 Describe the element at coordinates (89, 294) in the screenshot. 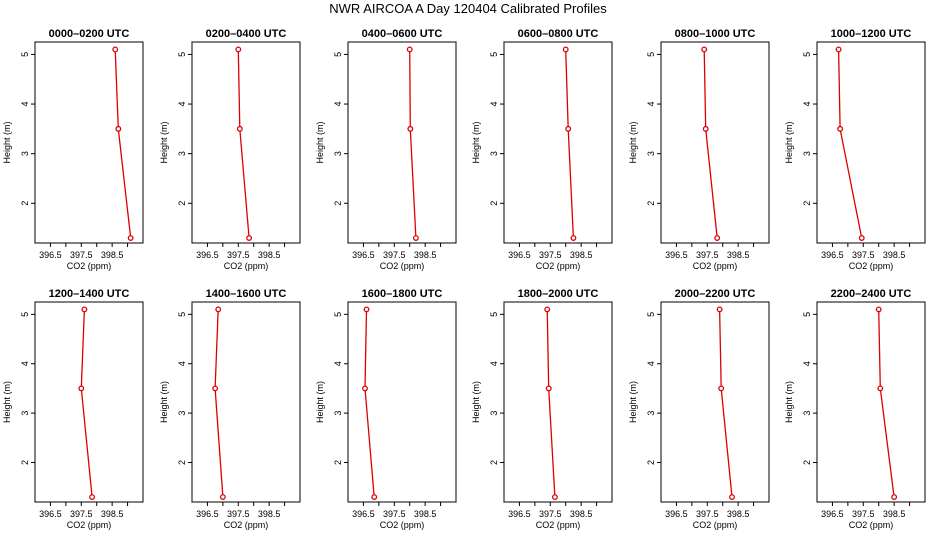

I see `panel-title: 1200–1400 UTC` at that location.